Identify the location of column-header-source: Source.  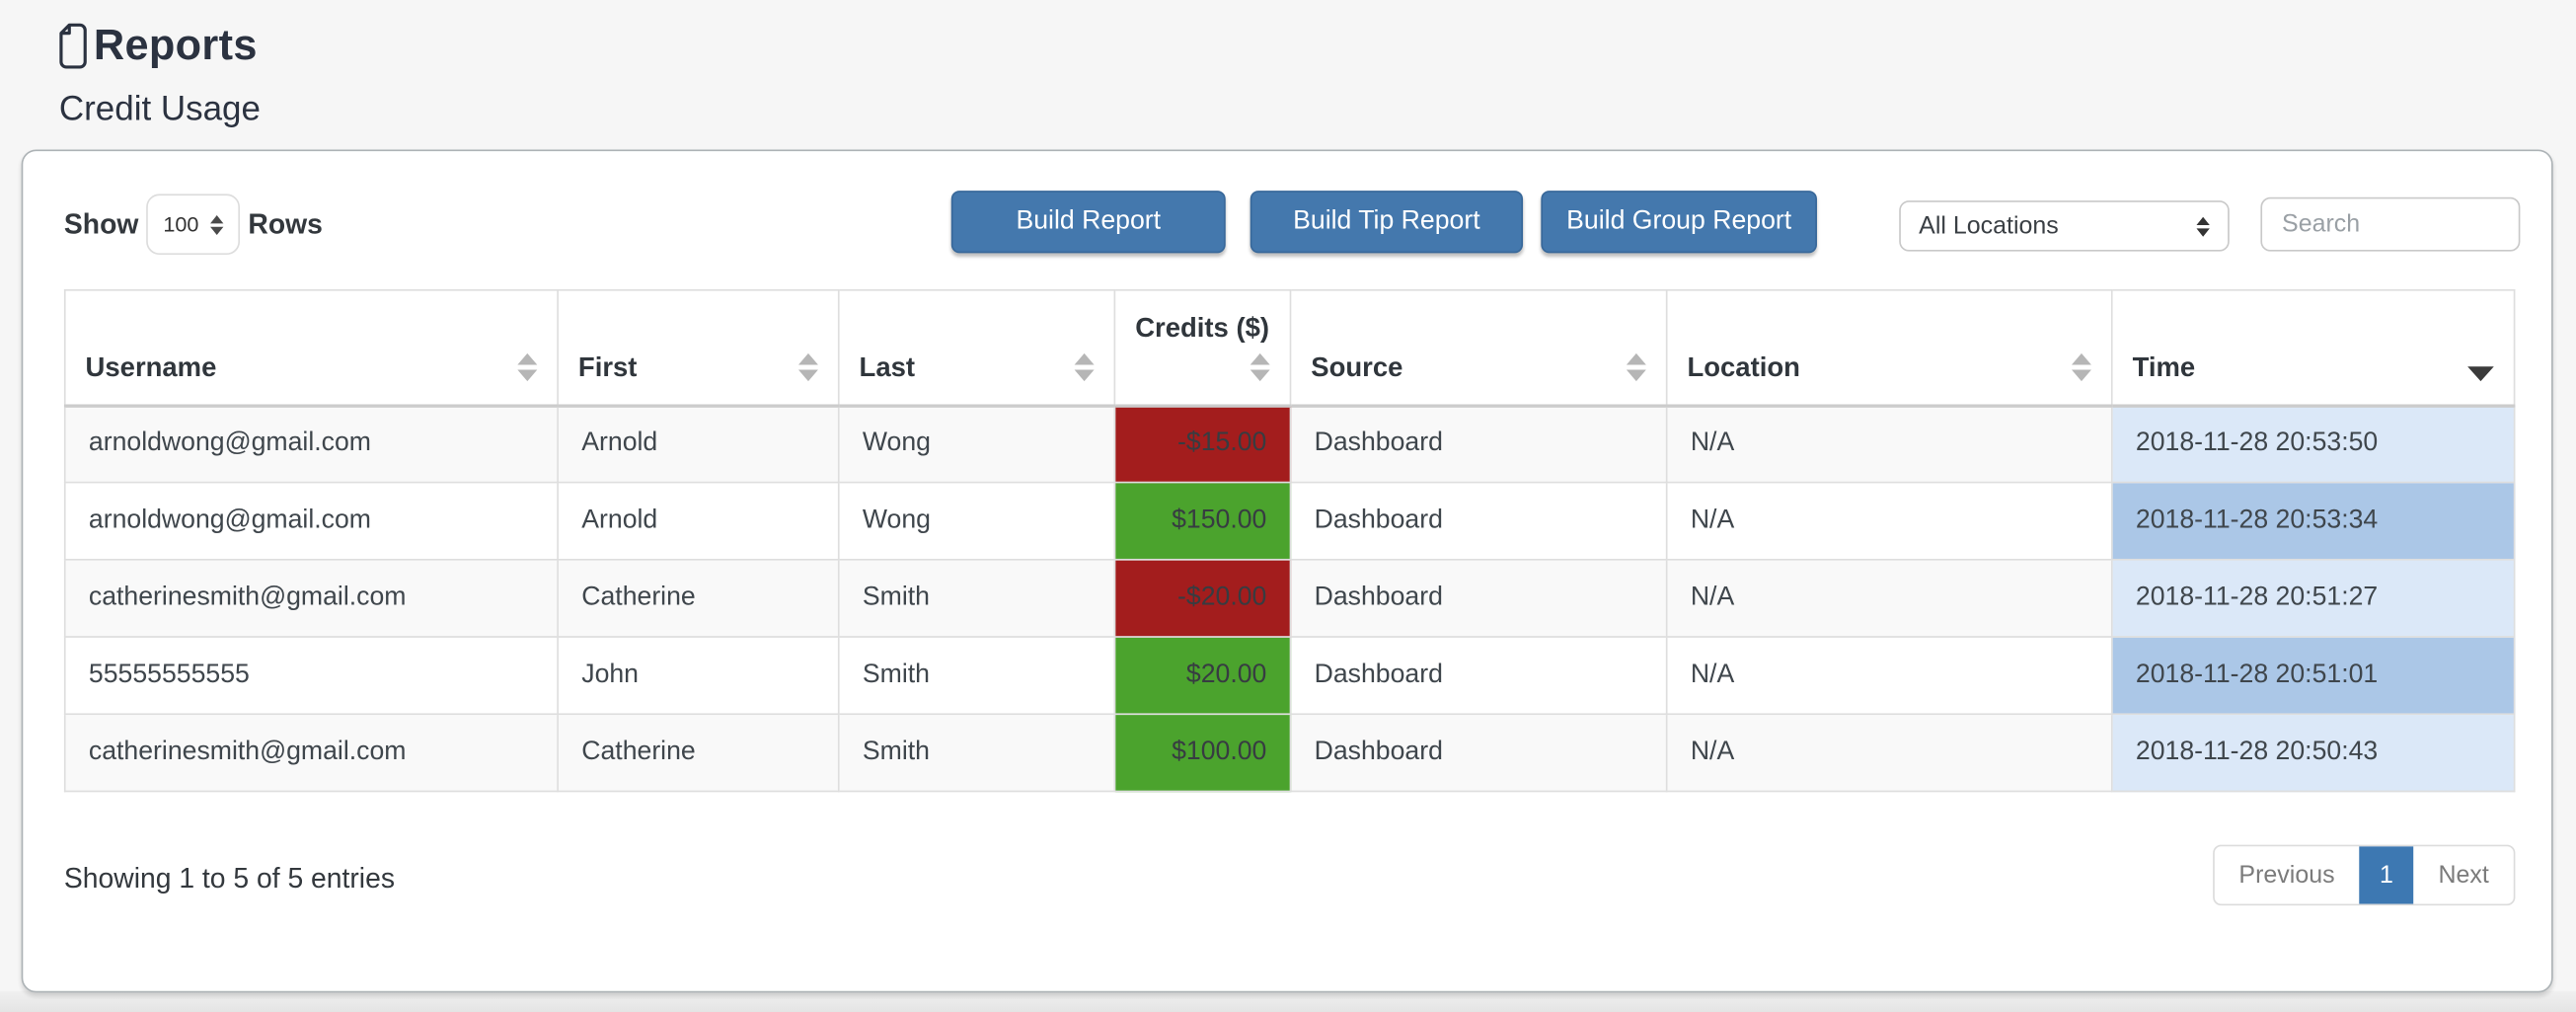
(1478, 347).